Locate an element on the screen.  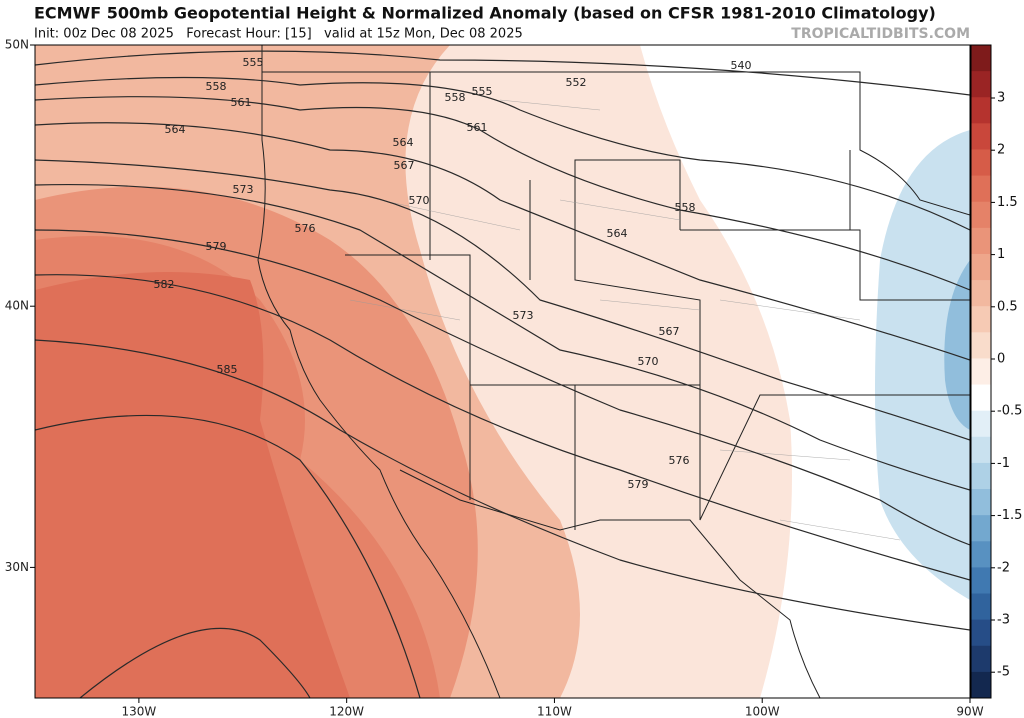
lat-tick-label: 30N is located at coordinates (17, 567).